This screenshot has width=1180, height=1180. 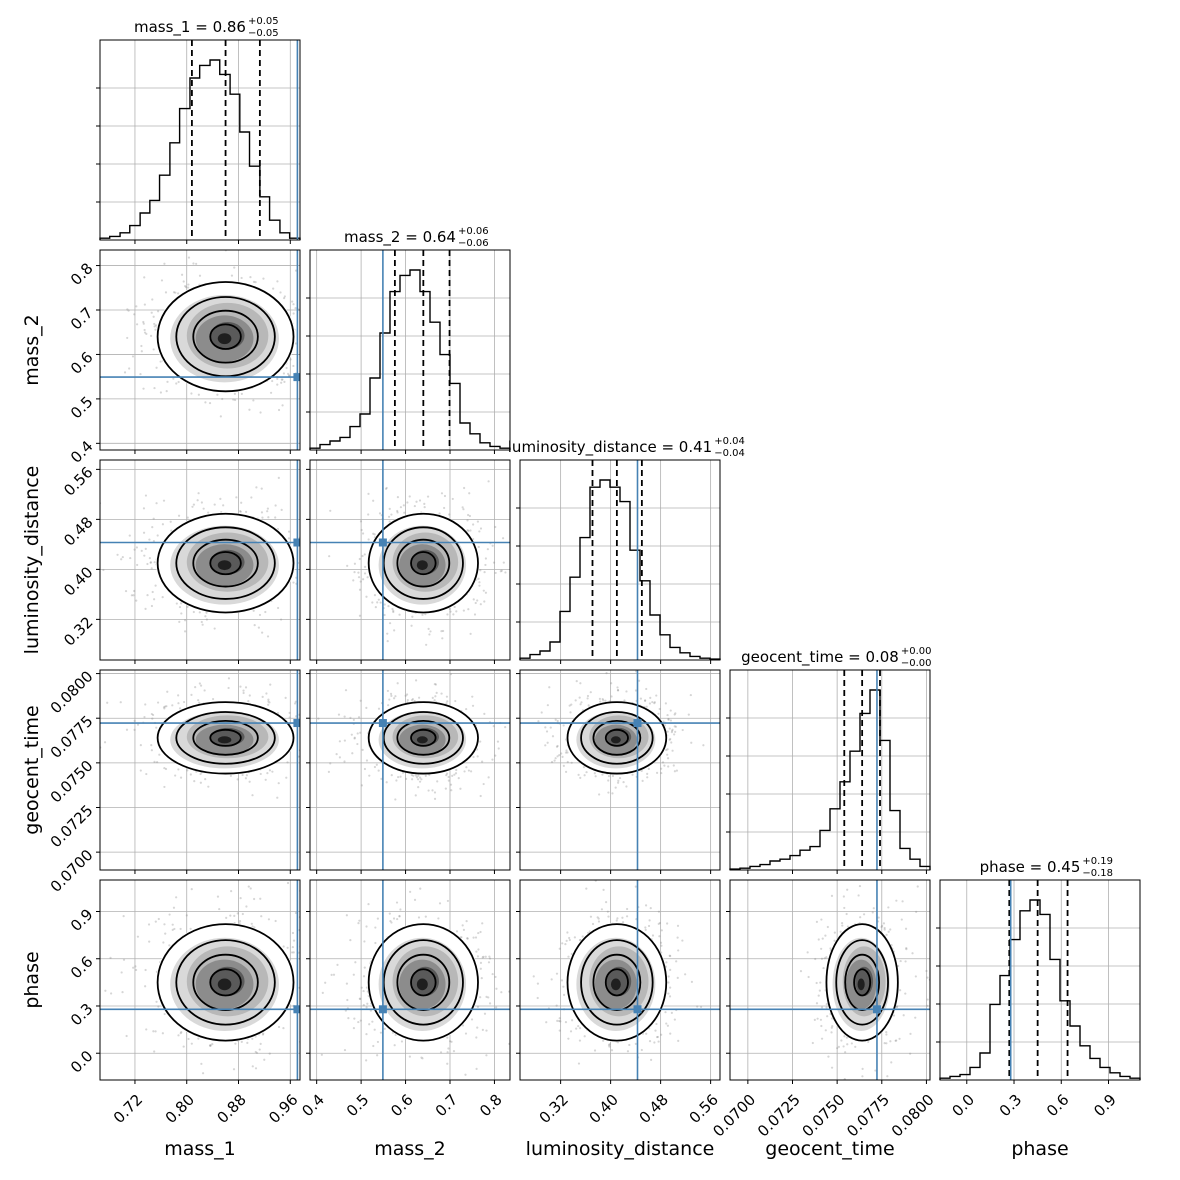 What do you see at coordinates (190, 27) in the screenshot?
I see `panel-title-mass_1: mass_1 = 0.86` at bounding box center [190, 27].